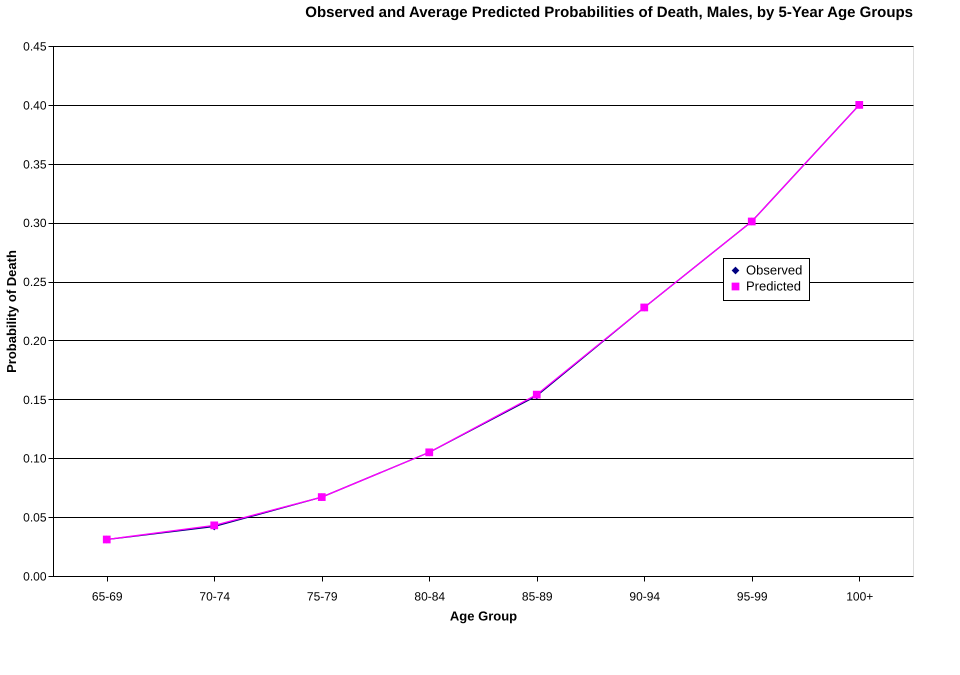 Image resolution: width=960 pixels, height=675 pixels. I want to click on x-tick-label: 70-74, so click(214, 597).